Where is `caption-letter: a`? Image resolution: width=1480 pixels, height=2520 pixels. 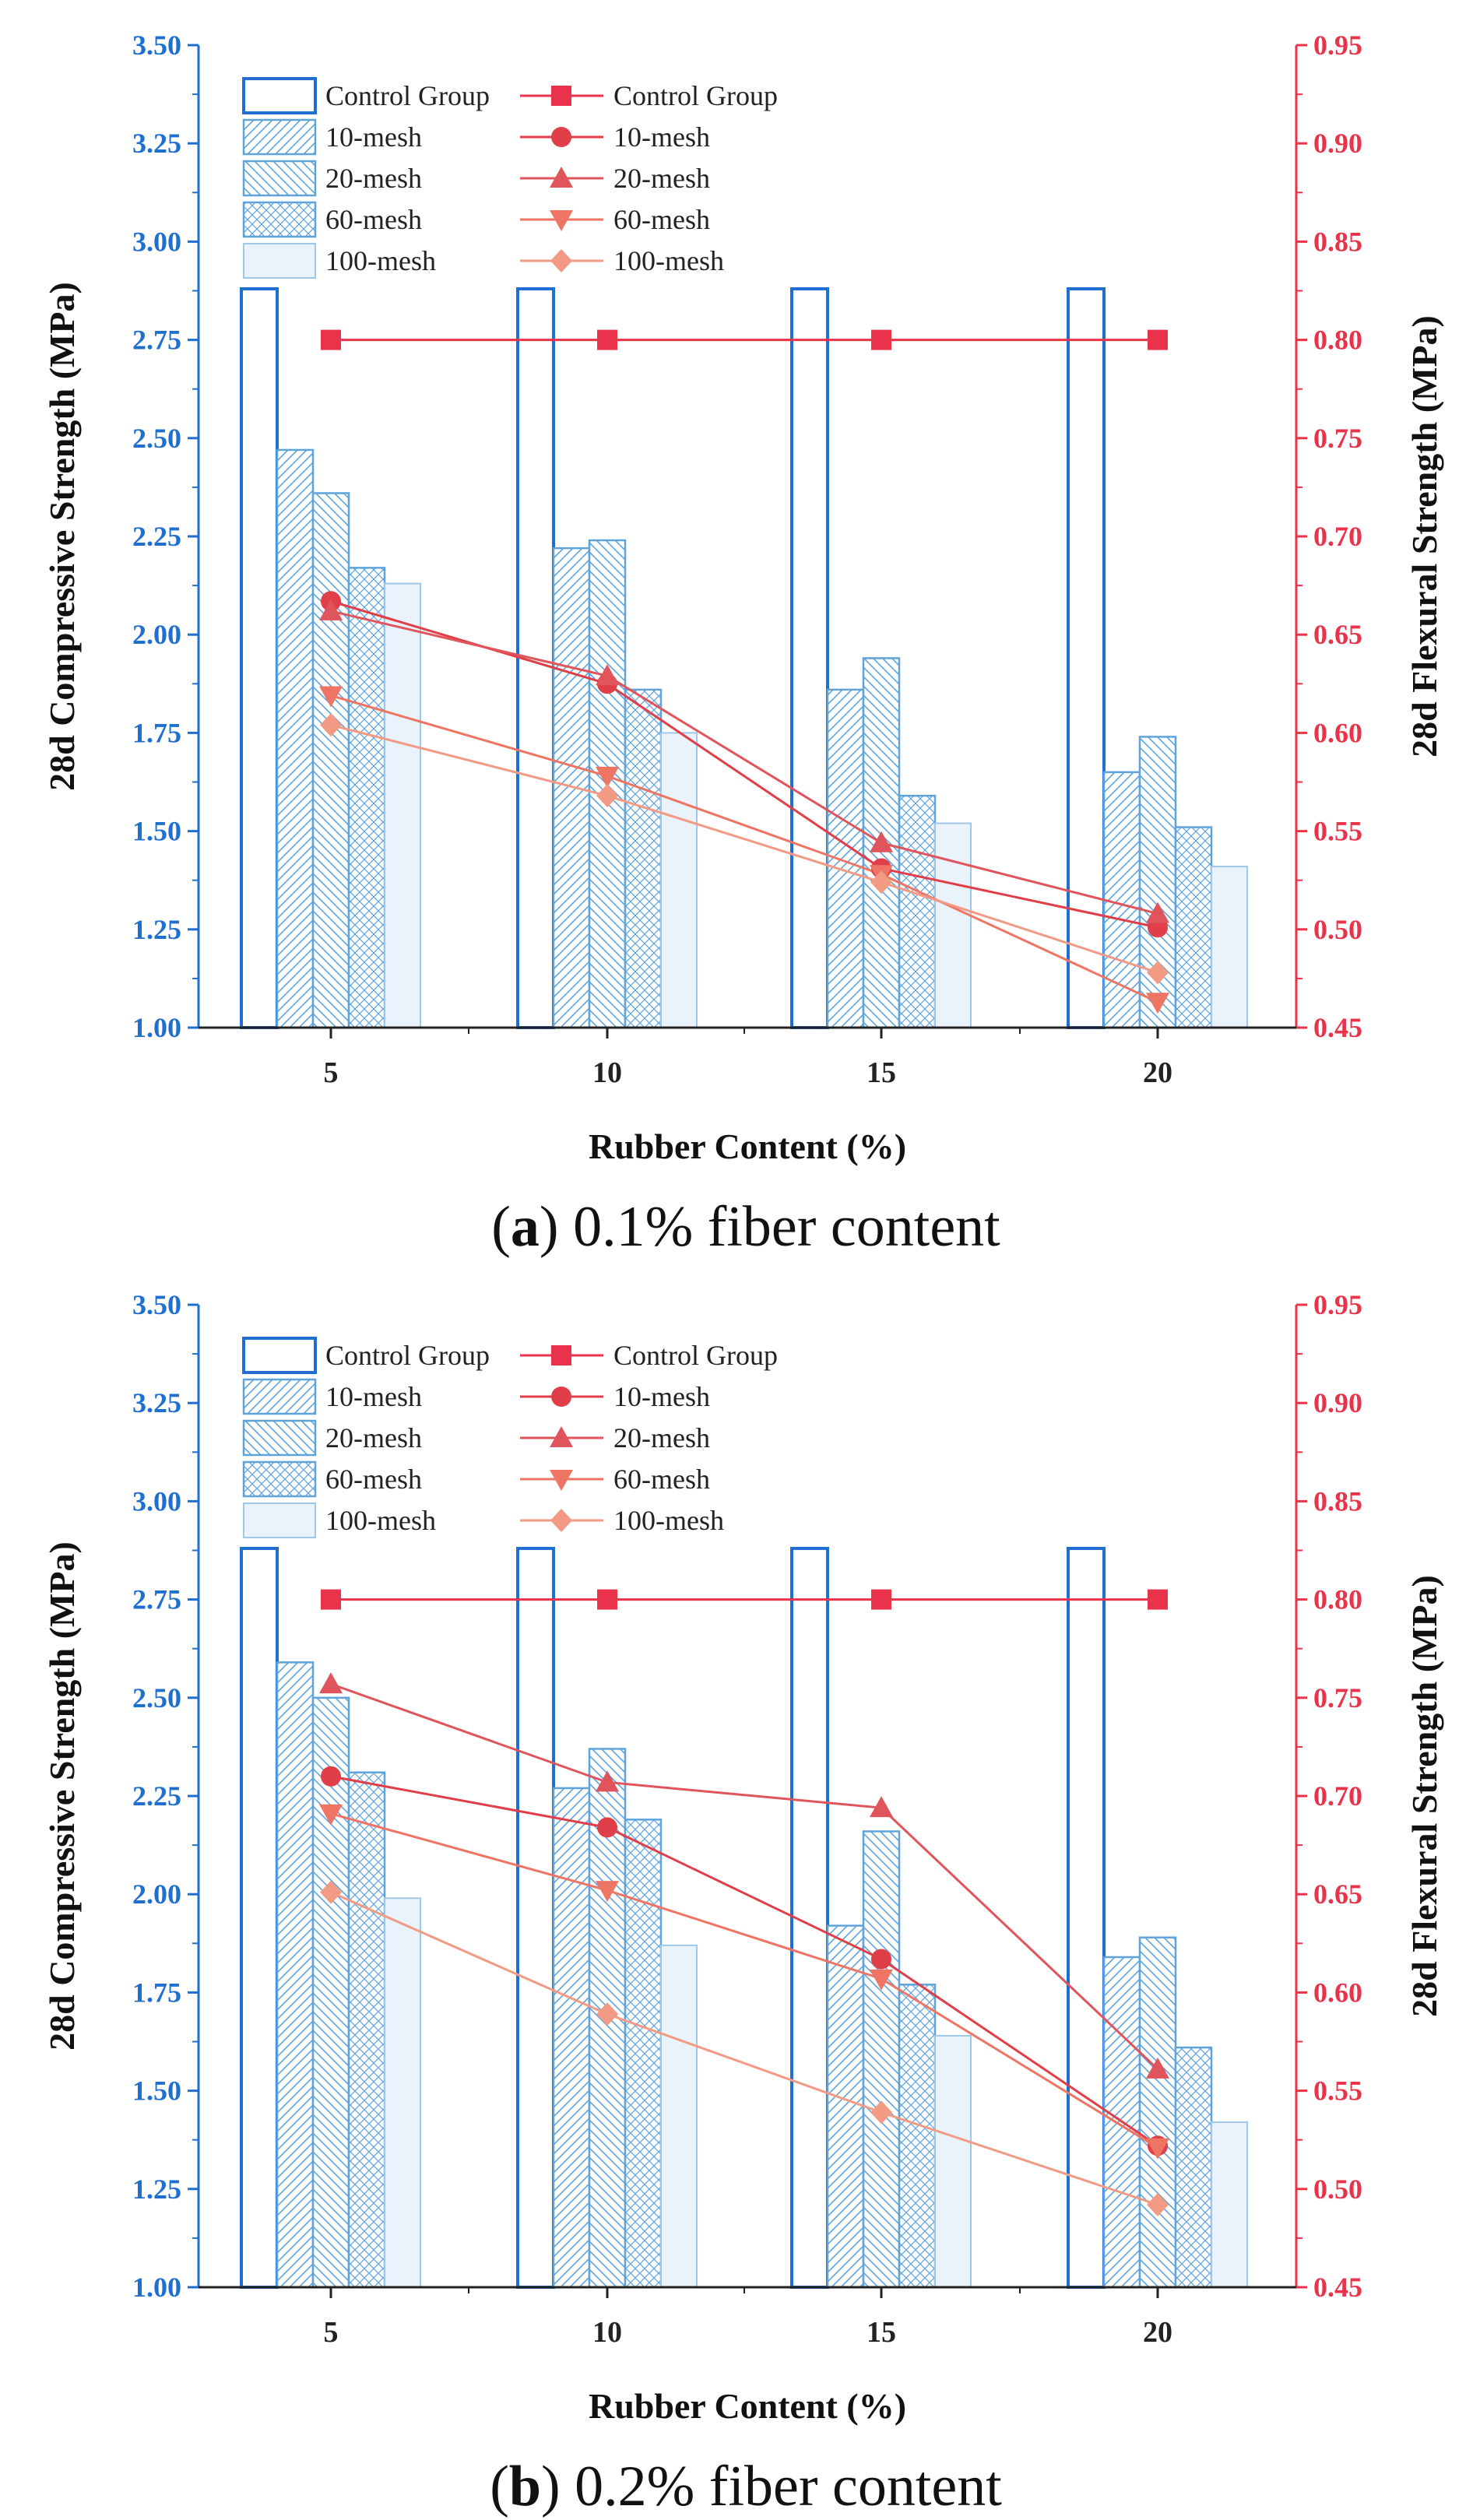
caption-letter: a is located at coordinates (525, 1227).